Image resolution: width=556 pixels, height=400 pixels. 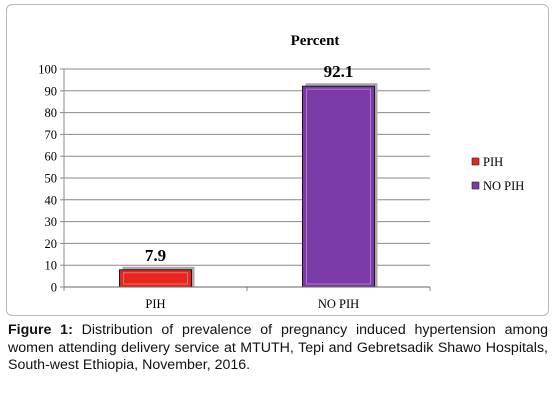 What do you see at coordinates (51, 91) in the screenshot?
I see `y-tick-label: 90` at bounding box center [51, 91].